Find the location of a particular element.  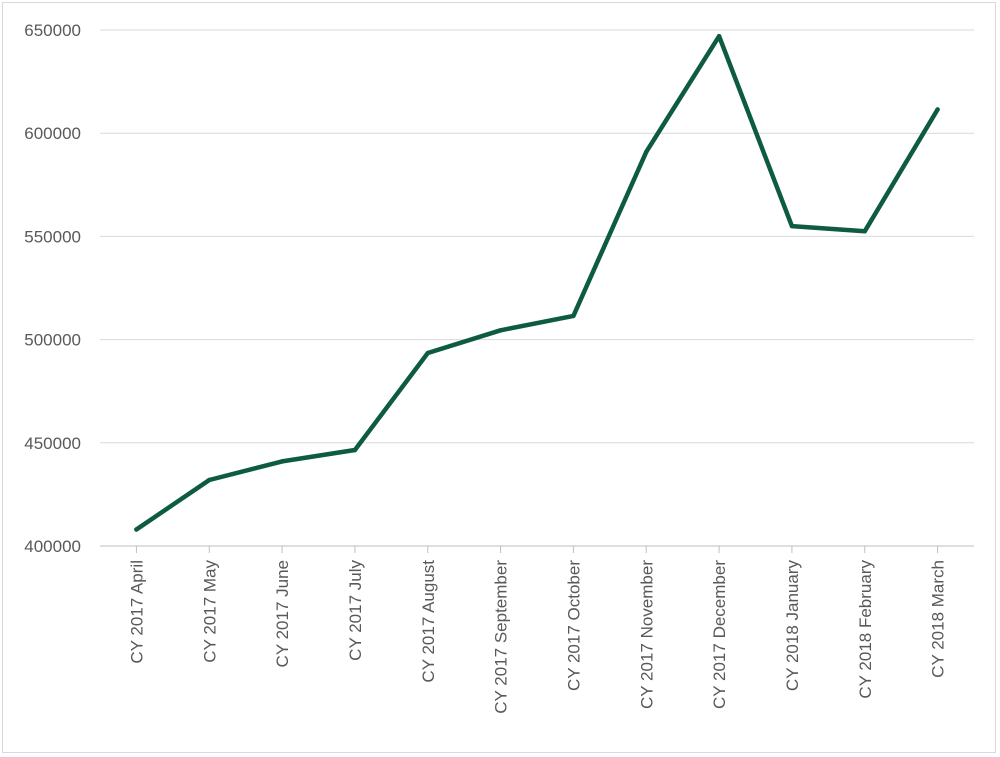

x-tick-label: CY 2018 January is located at coordinates (792, 626).